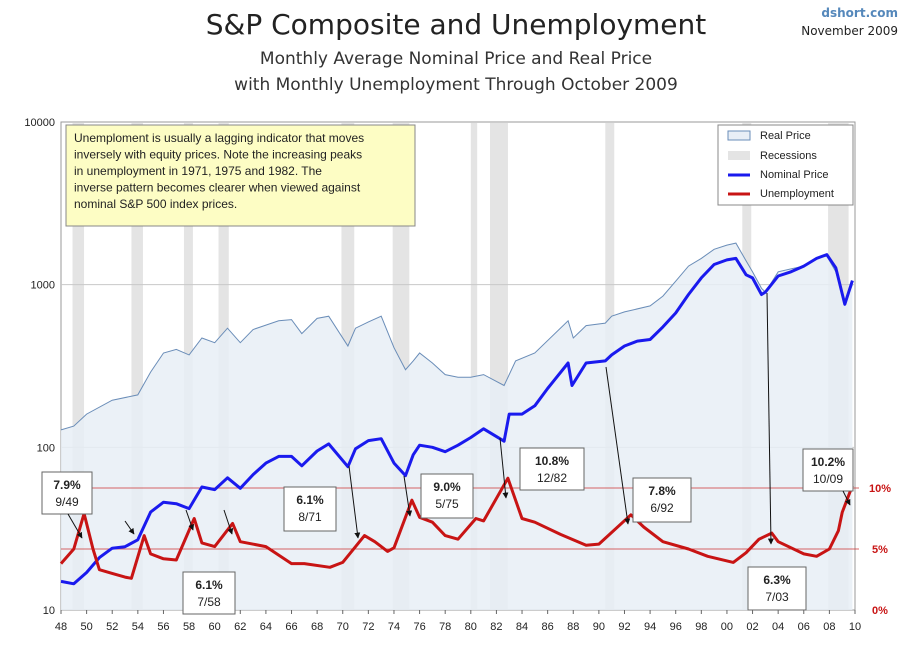 Image resolution: width=912 pixels, height=662 pixels. I want to click on x-axis-tick-label: 92, so click(624, 627).